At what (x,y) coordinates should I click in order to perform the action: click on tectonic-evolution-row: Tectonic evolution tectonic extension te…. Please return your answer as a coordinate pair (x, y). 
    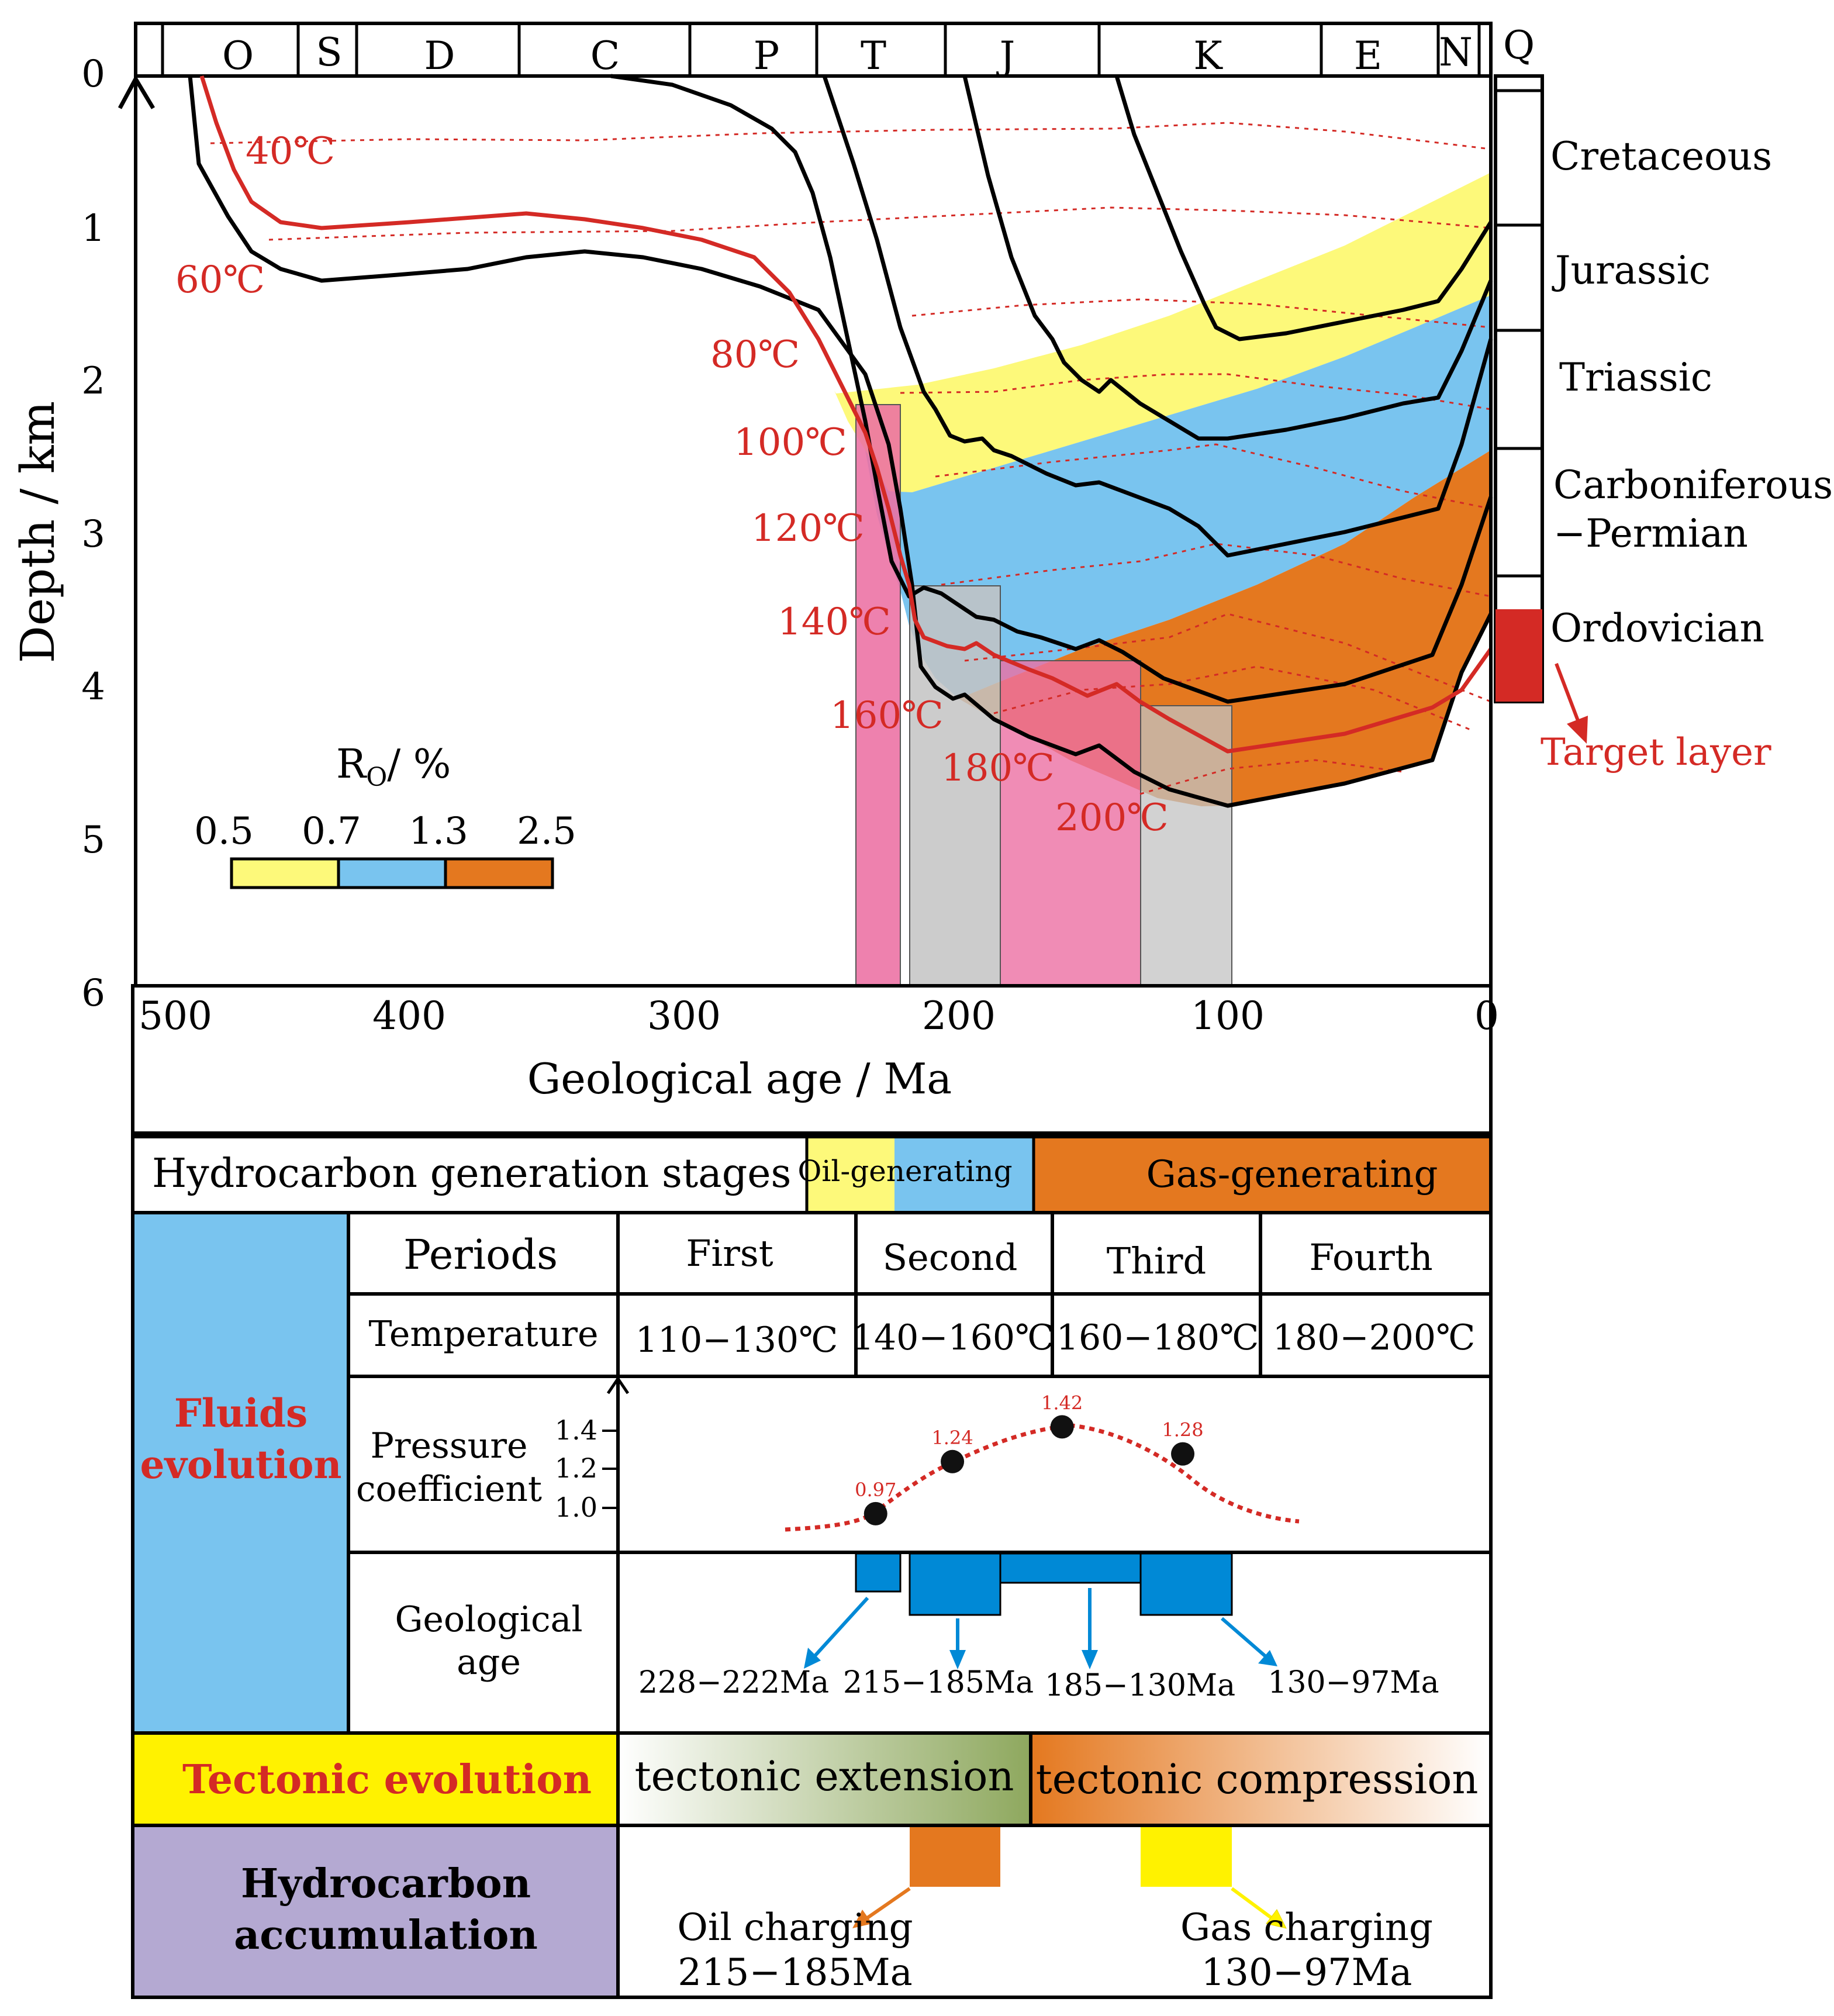
    Looking at the image, I should click on (812, 1779).